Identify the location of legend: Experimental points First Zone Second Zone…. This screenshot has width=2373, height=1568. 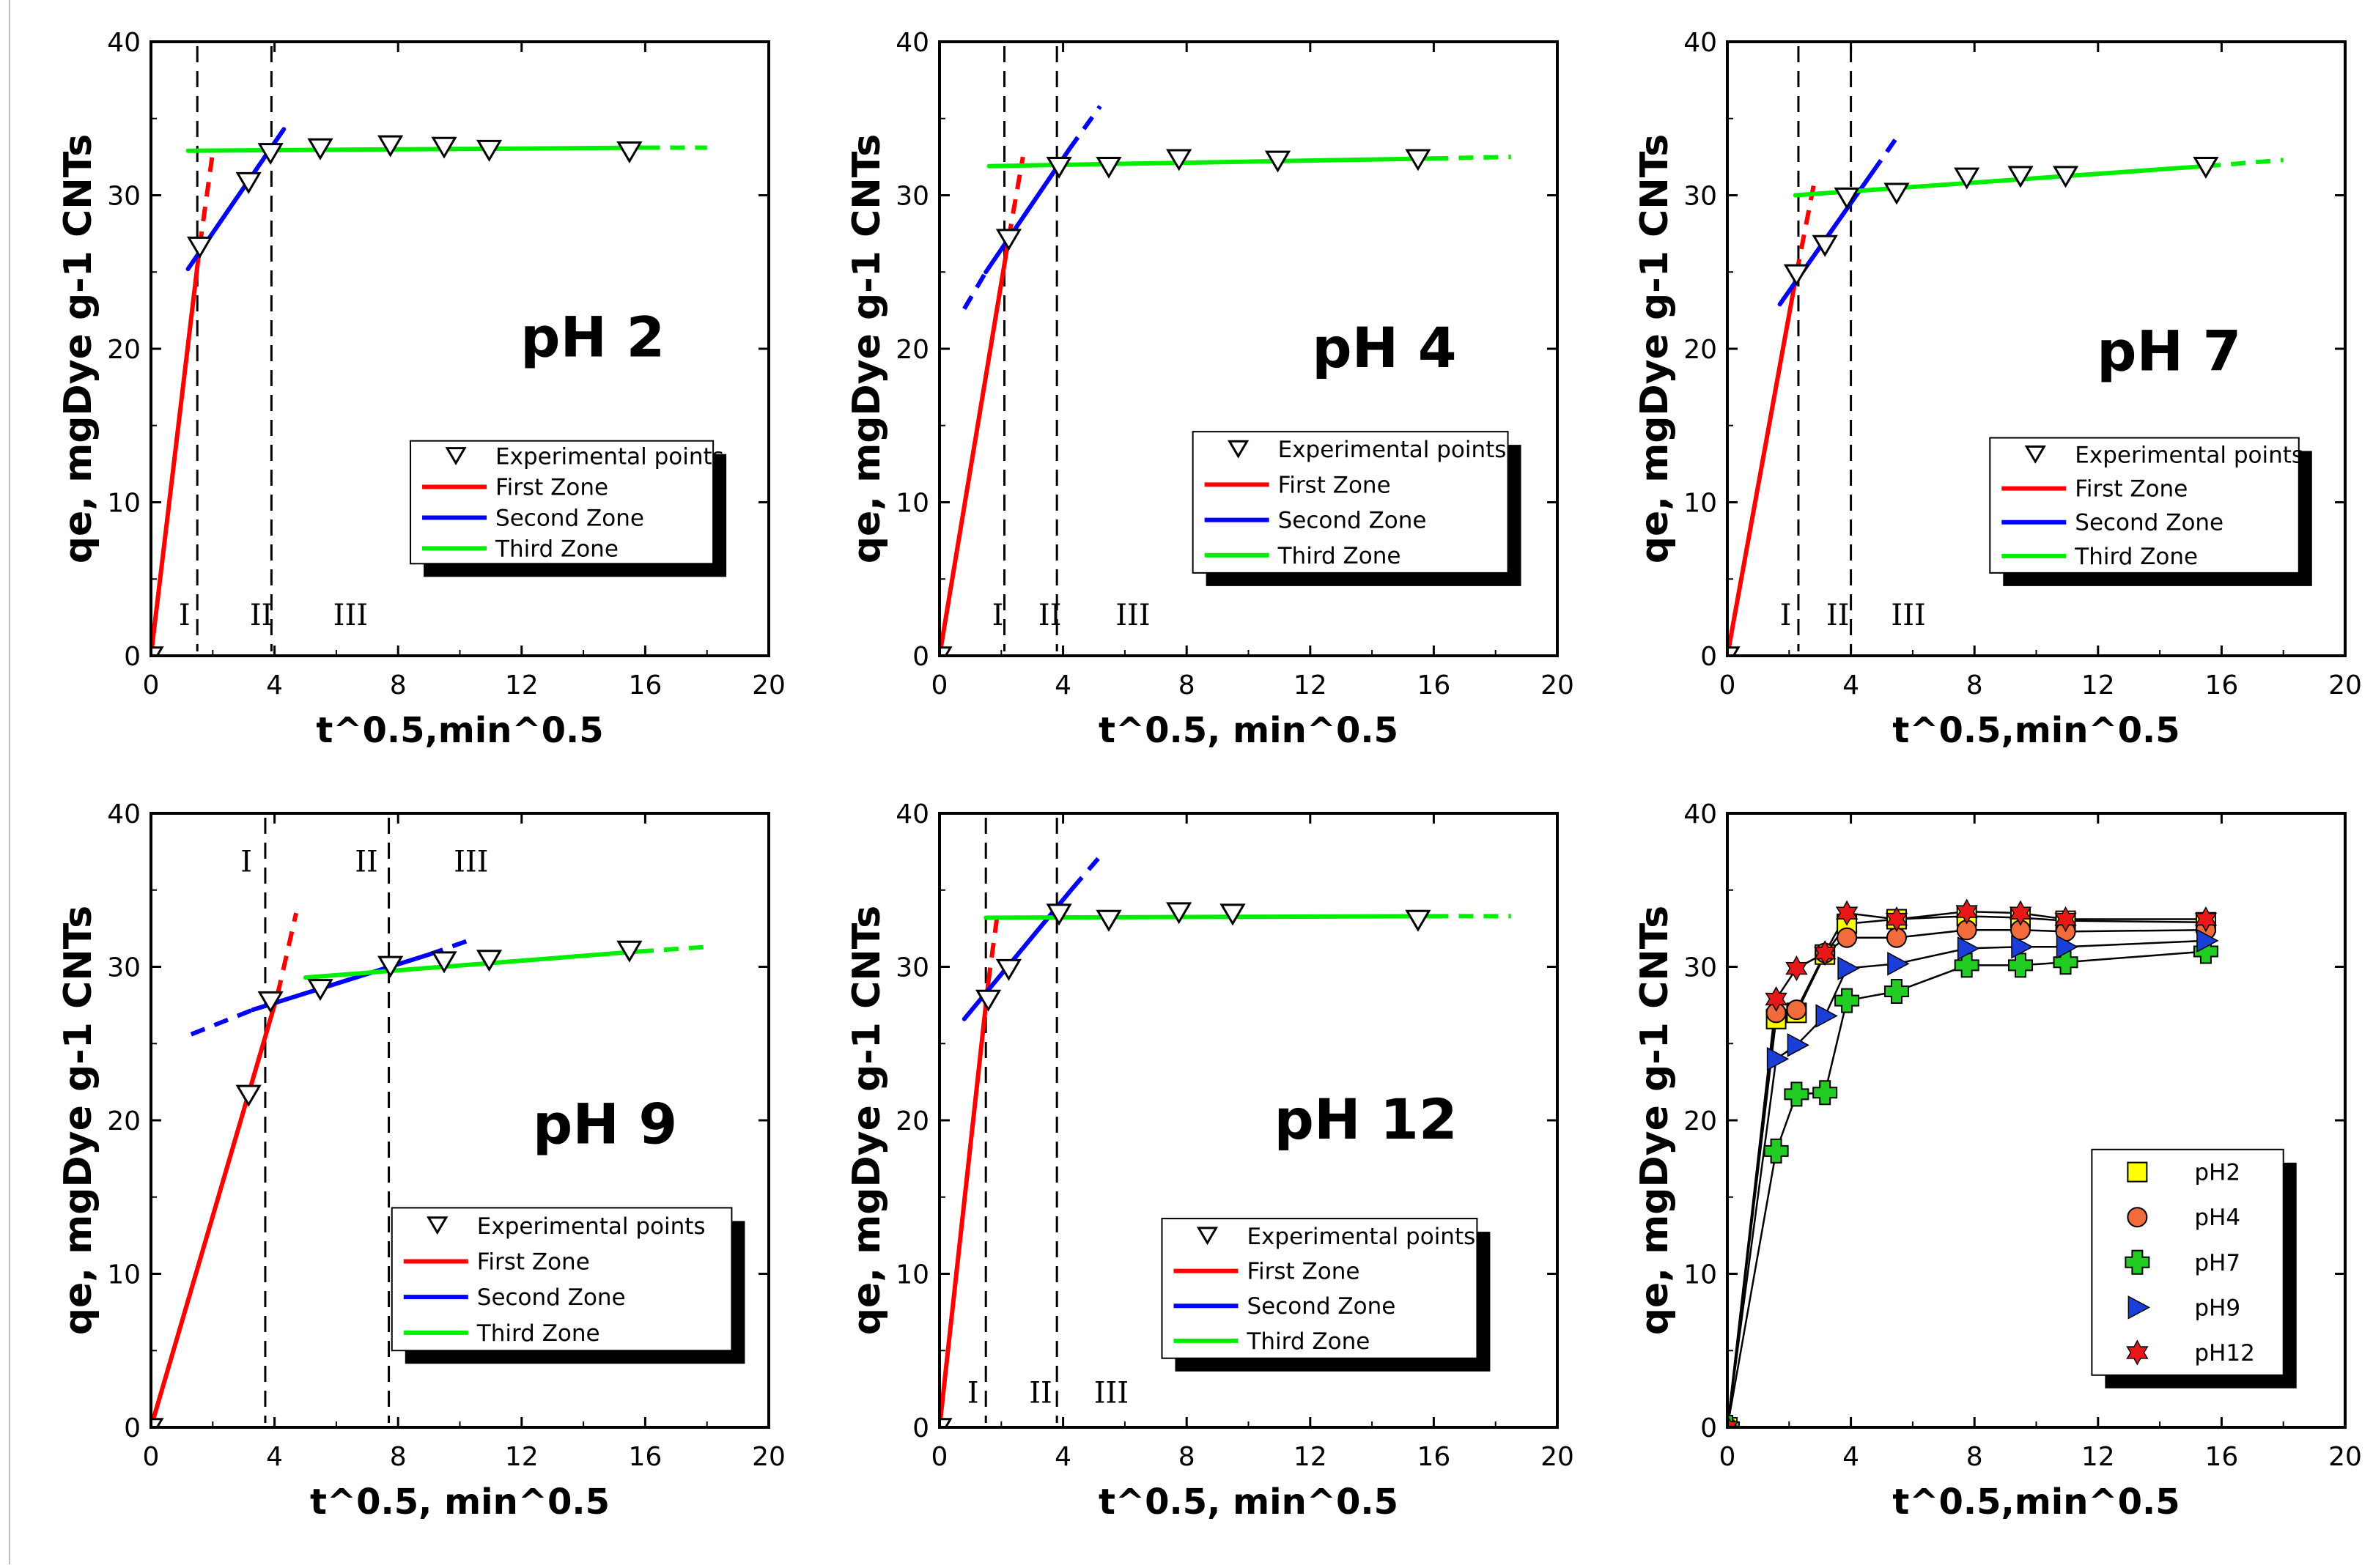
(1356, 509).